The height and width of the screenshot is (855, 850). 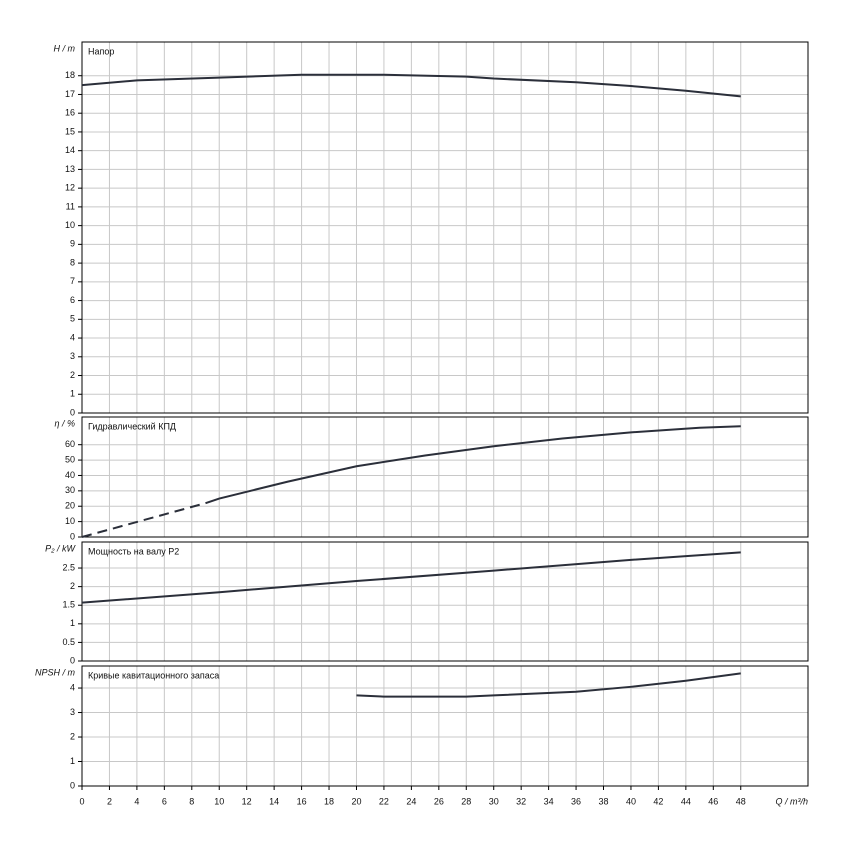 I want to click on y-axis-label: H / m, so click(x=65, y=48).